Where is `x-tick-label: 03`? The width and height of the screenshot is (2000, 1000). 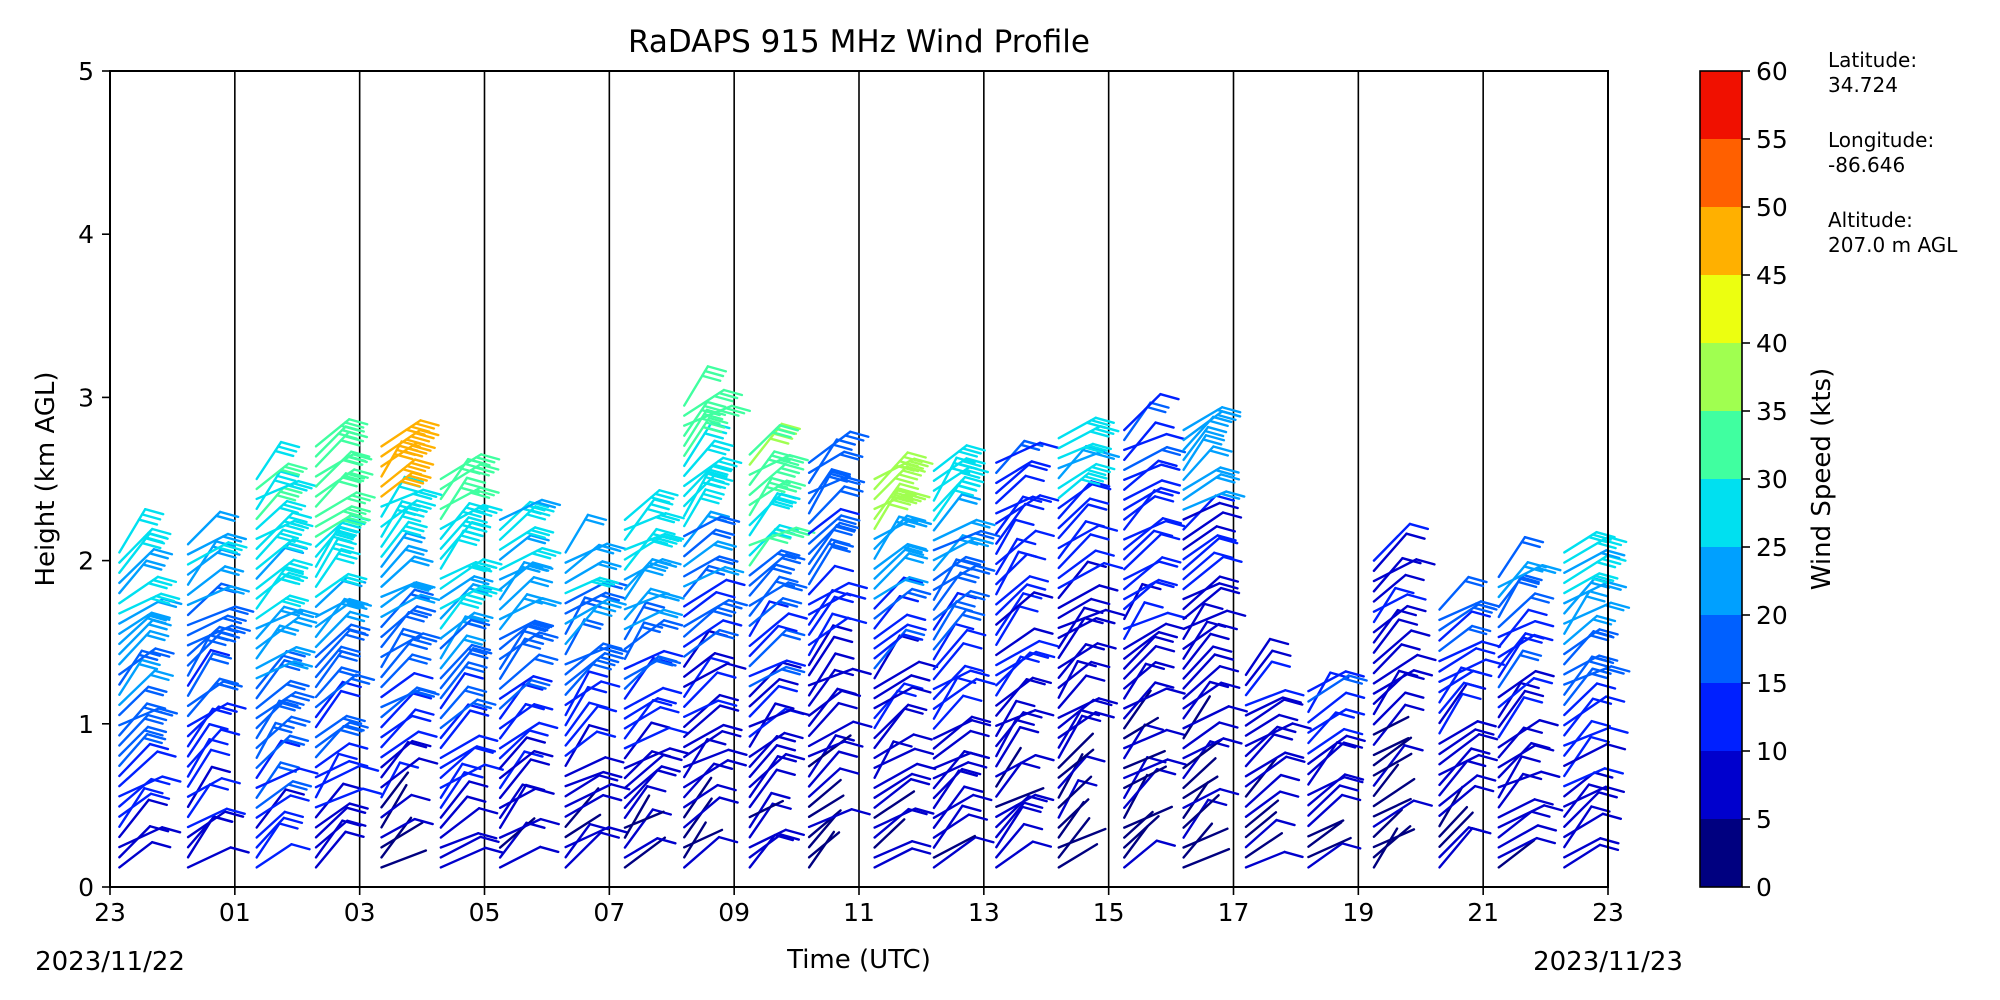 x-tick-label: 03 is located at coordinates (360, 912).